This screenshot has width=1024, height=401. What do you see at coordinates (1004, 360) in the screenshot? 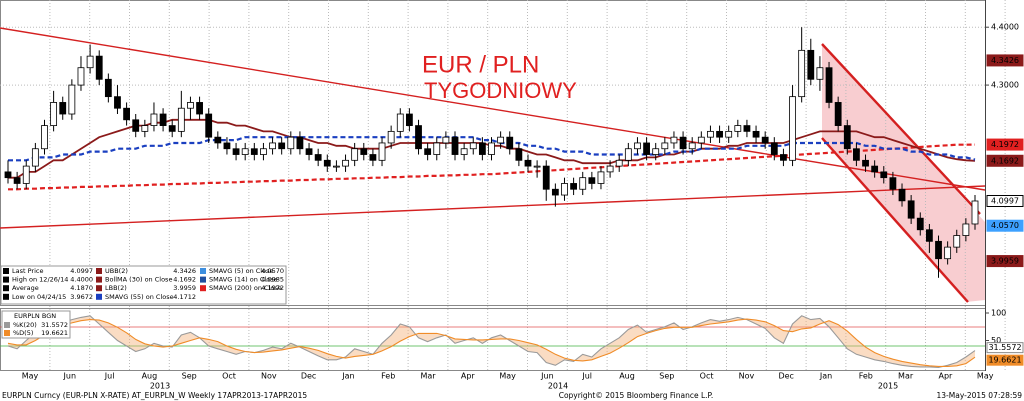
I see `oscillator-flag-label: 19.6621` at bounding box center [1004, 360].